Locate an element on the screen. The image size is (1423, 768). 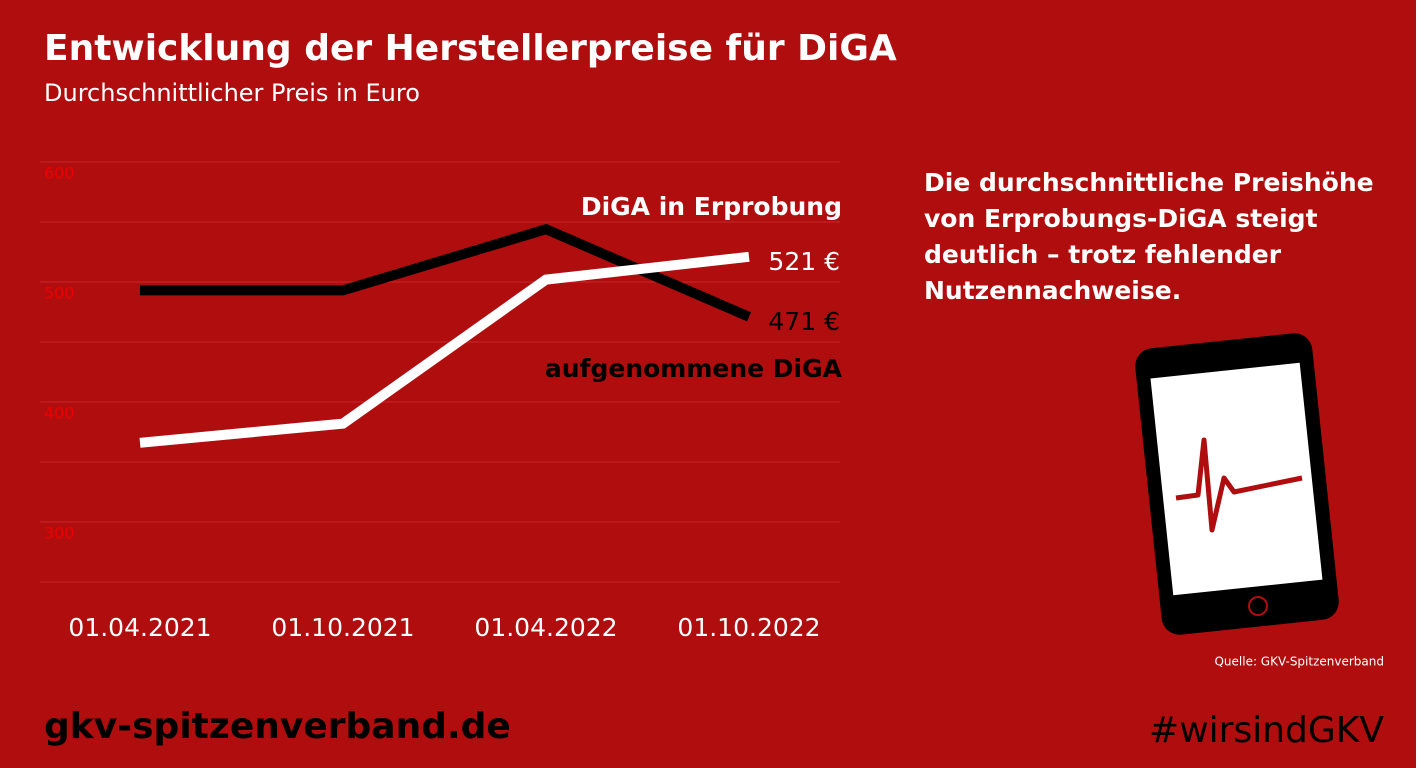
chart-subtitle: Durchschnittlicher Preis in Euro is located at coordinates (232, 93).